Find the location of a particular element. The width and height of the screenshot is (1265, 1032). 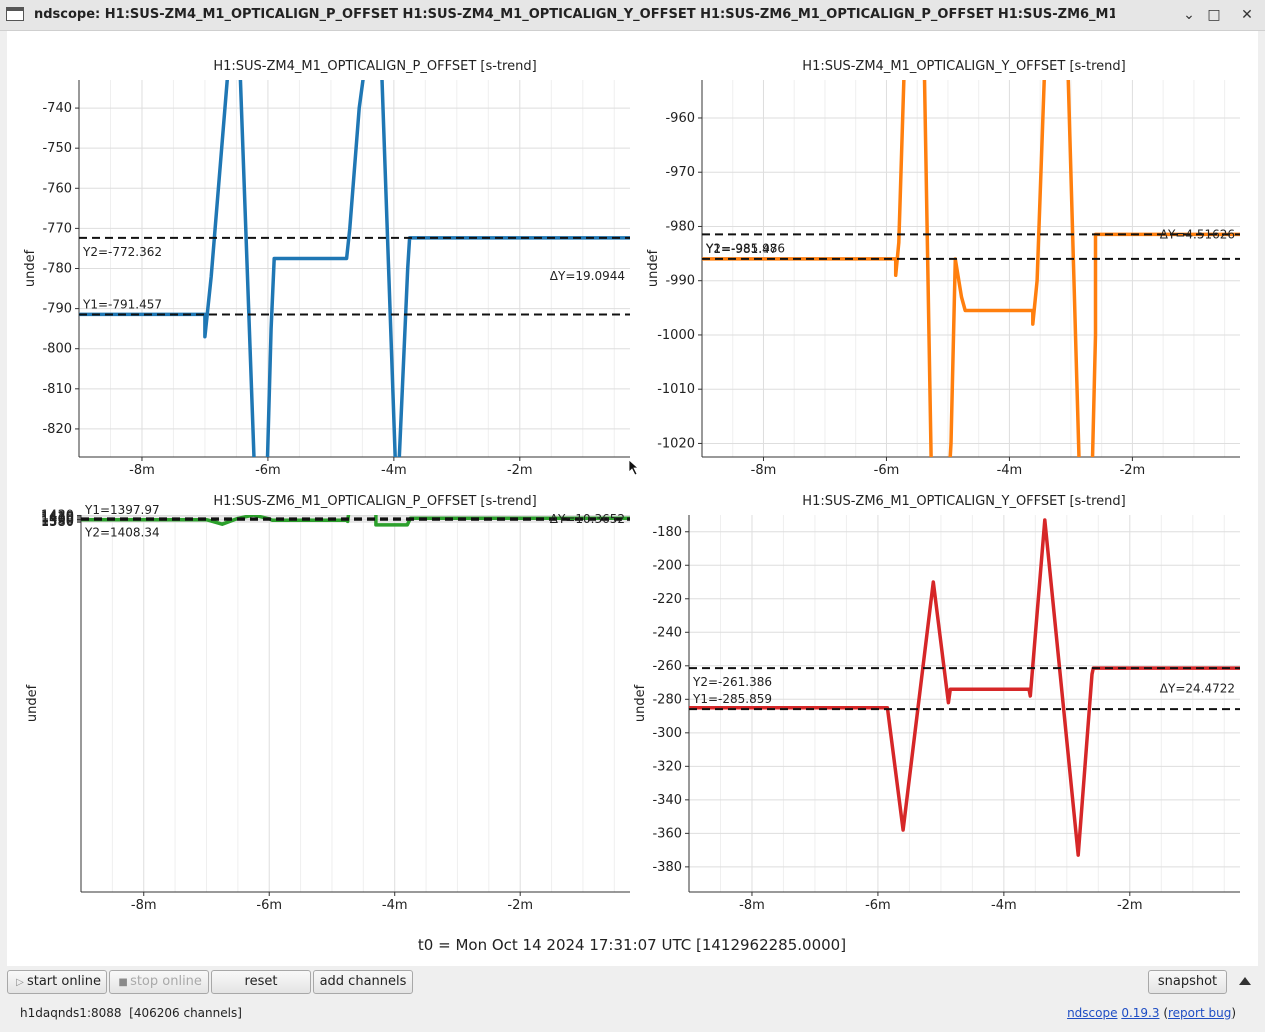

maximize-button: □ is located at coordinates (1214, 15).